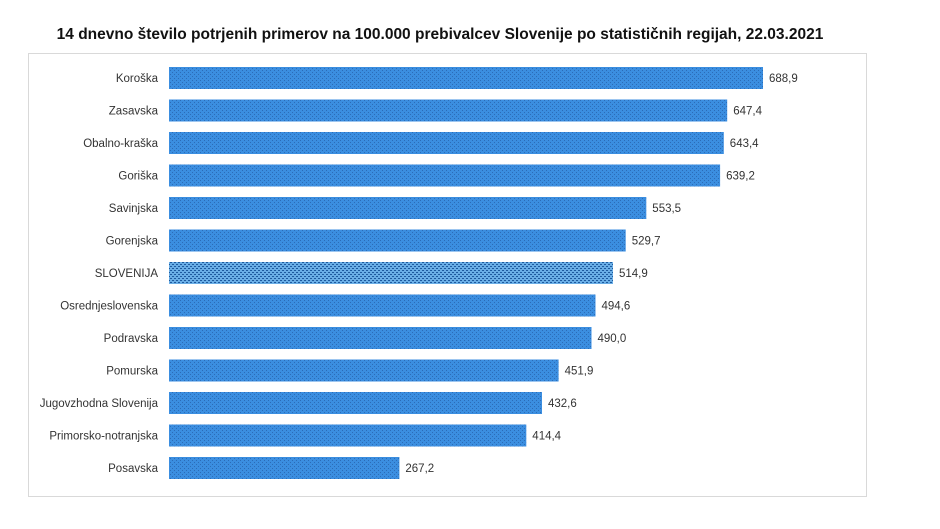  What do you see at coordinates (133, 469) in the screenshot?
I see `category-label-posavska: Posavska` at bounding box center [133, 469].